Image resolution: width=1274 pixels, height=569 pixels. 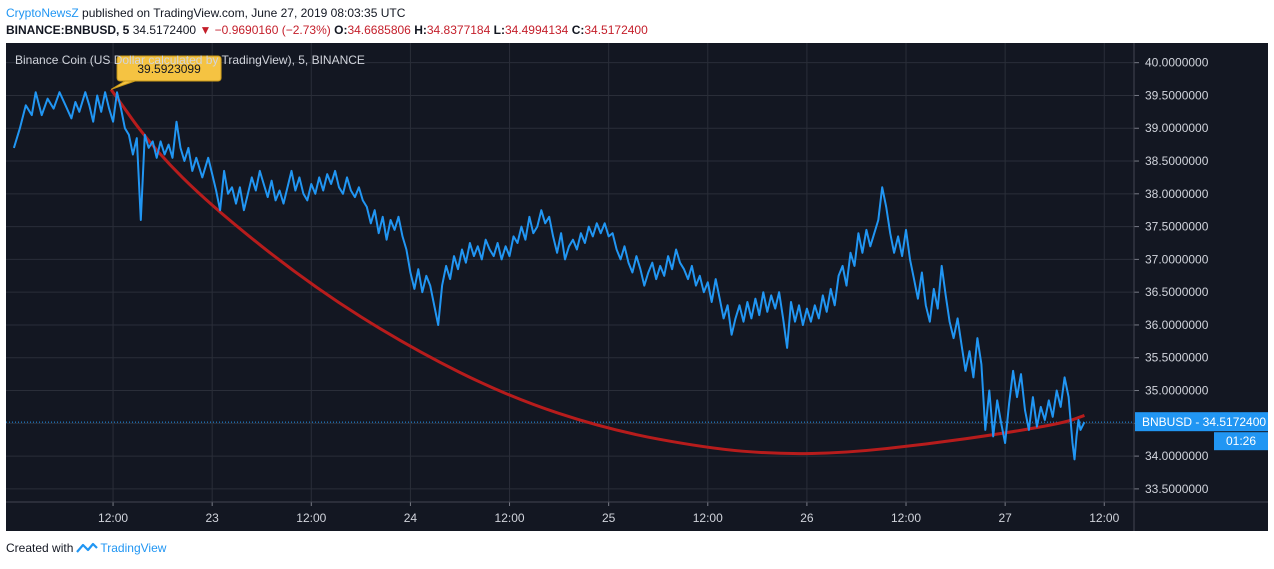 What do you see at coordinates (499, 30) in the screenshot?
I see `low-label: L:` at bounding box center [499, 30].